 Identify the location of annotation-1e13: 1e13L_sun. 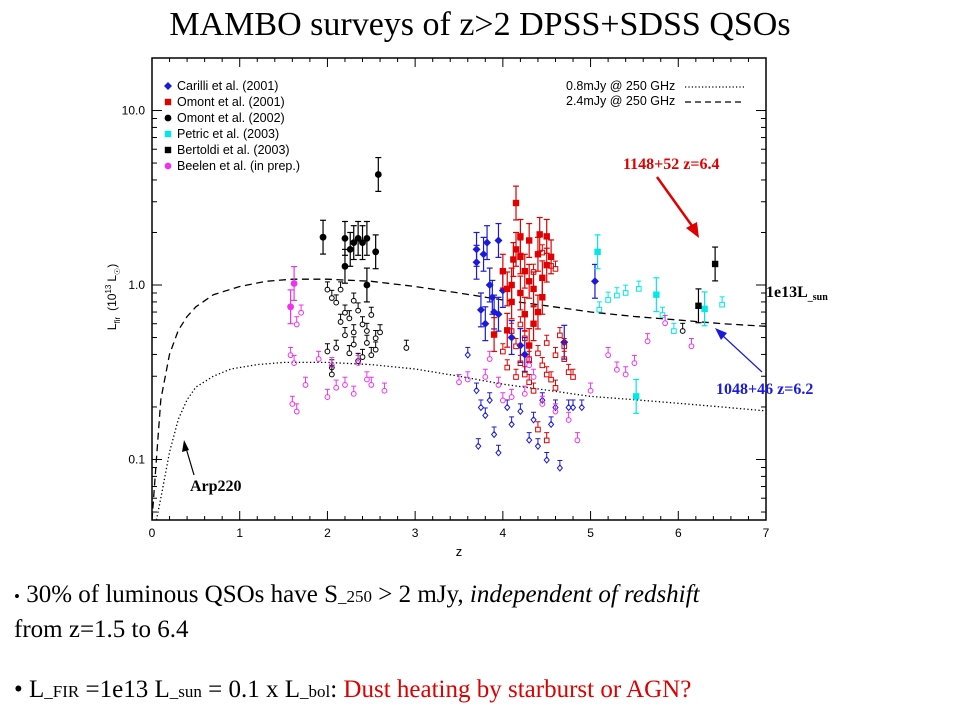
(797, 293).